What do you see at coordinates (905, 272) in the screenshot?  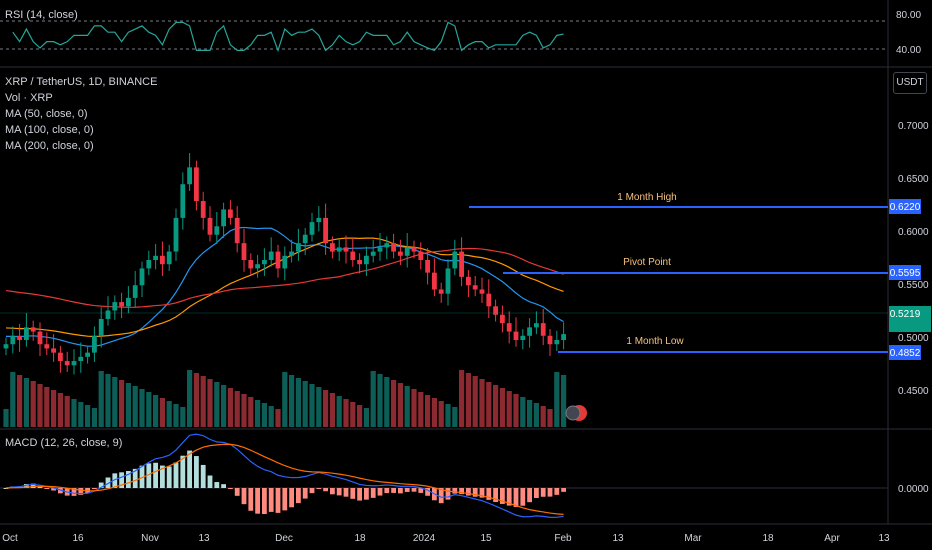 I see `pivot-tag` at bounding box center [905, 272].